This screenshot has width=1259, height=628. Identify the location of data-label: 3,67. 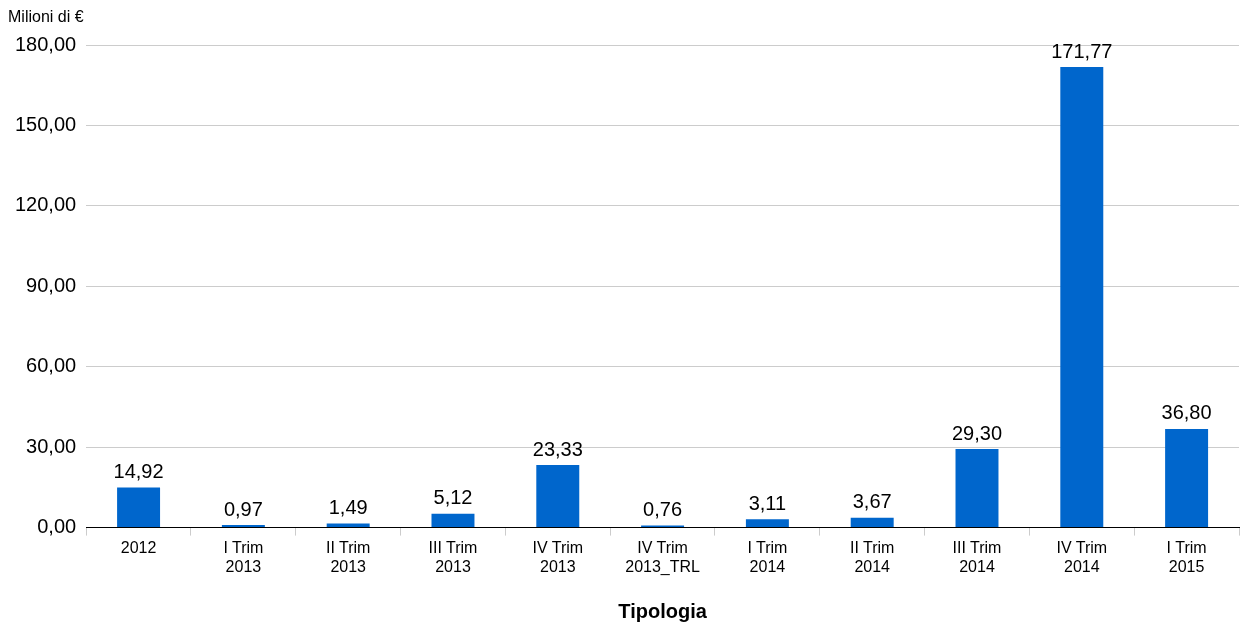
(872, 501).